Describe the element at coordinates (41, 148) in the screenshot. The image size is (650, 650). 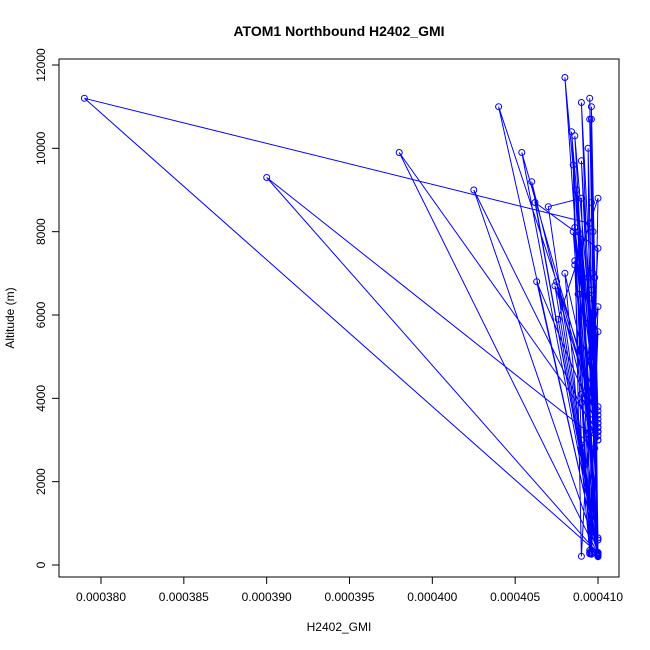
I see `y-tick-label: 10000` at that location.